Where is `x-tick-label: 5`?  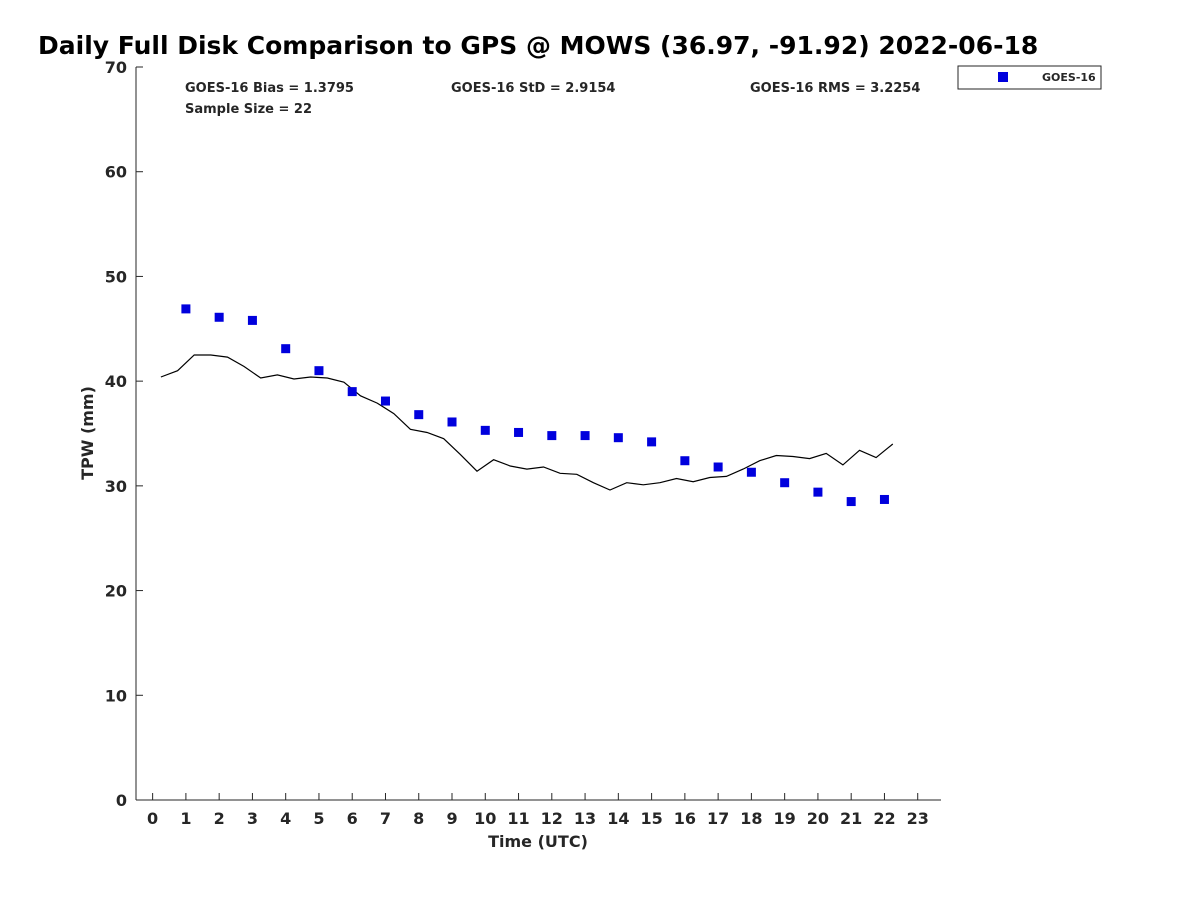
x-tick-label: 5 is located at coordinates (318, 818).